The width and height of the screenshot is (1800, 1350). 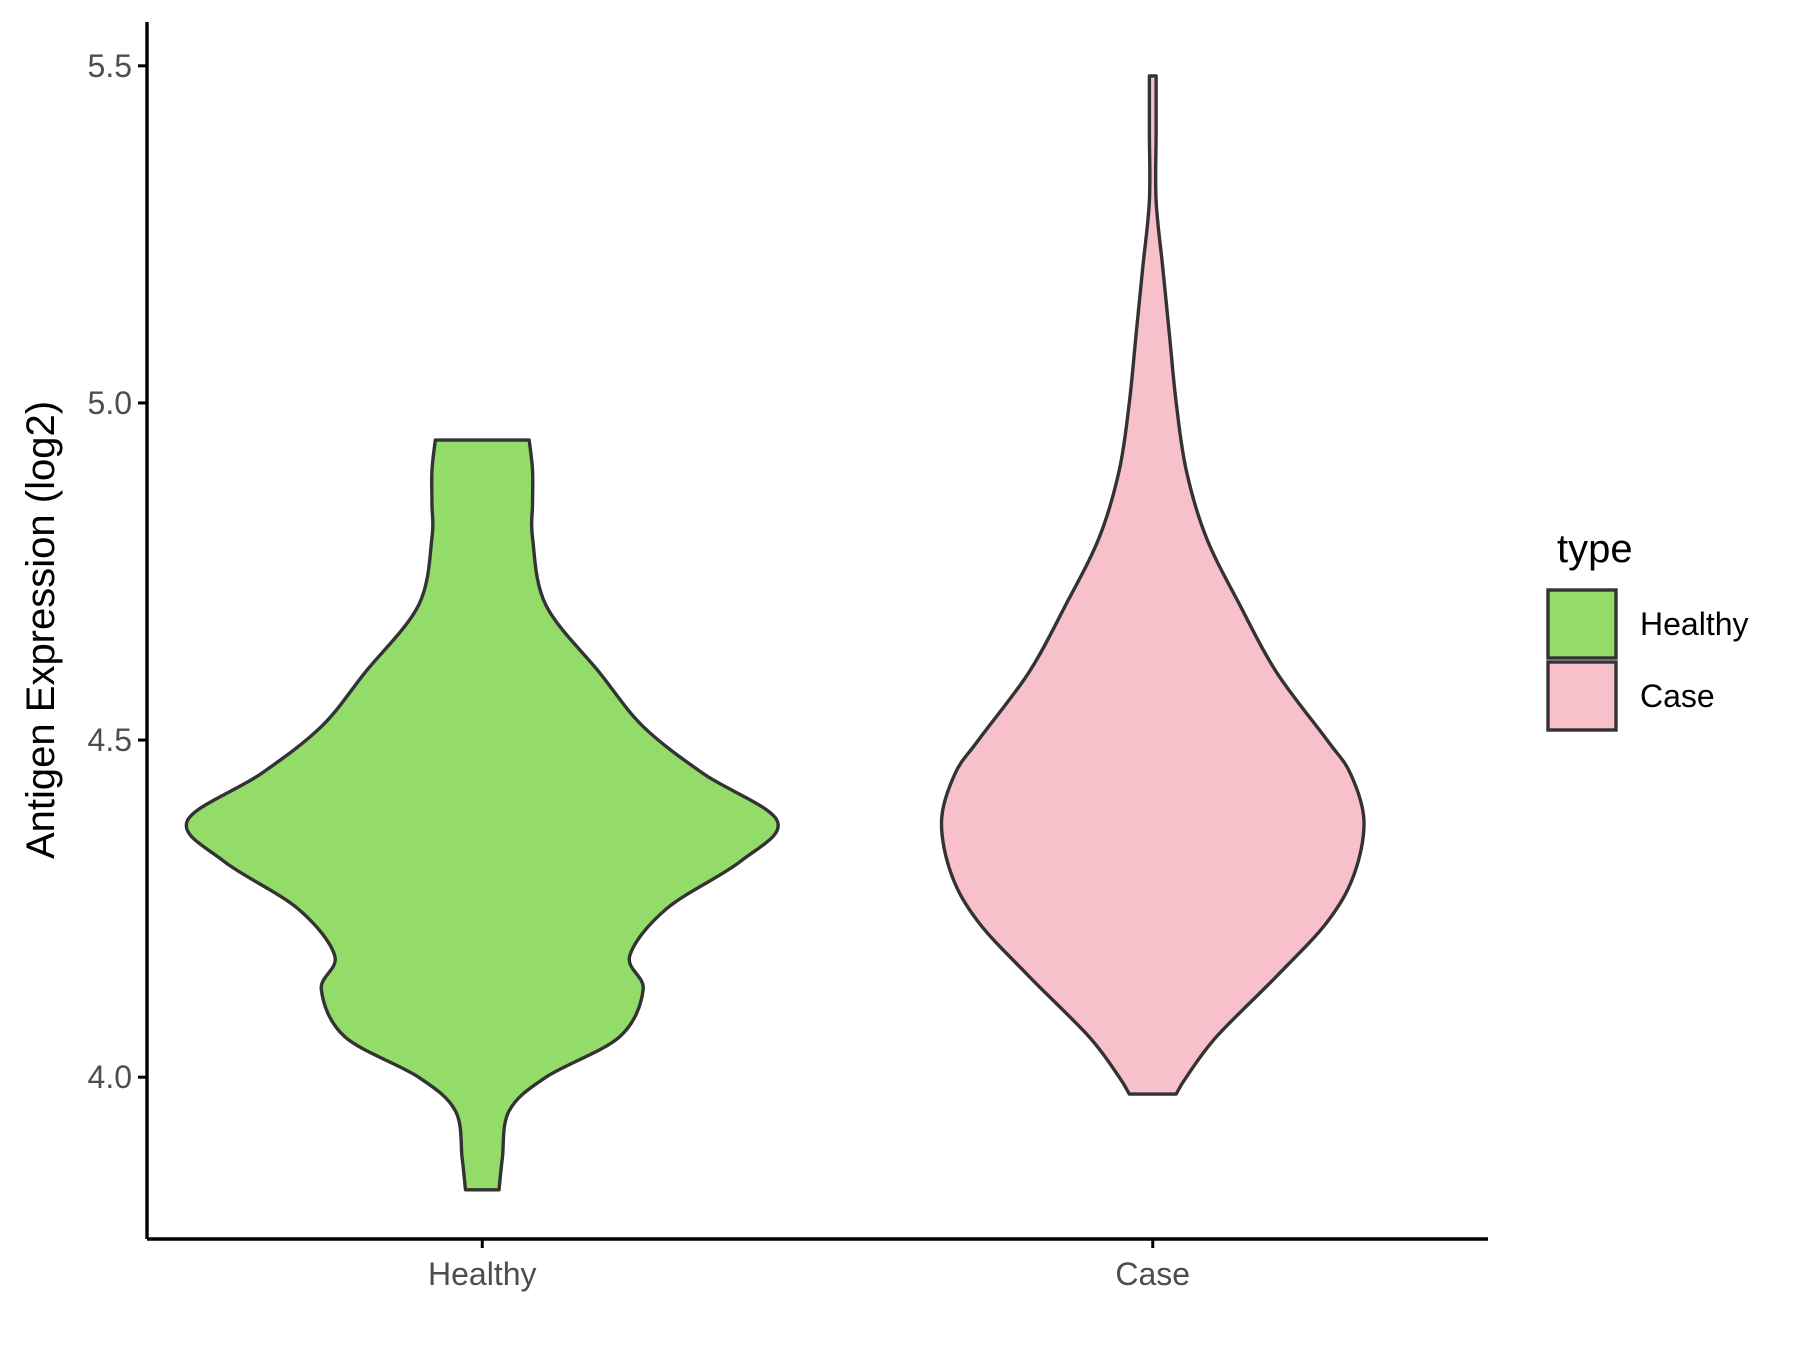 What do you see at coordinates (1152, 1274) in the screenshot?
I see `x-tick-label: Case` at bounding box center [1152, 1274].